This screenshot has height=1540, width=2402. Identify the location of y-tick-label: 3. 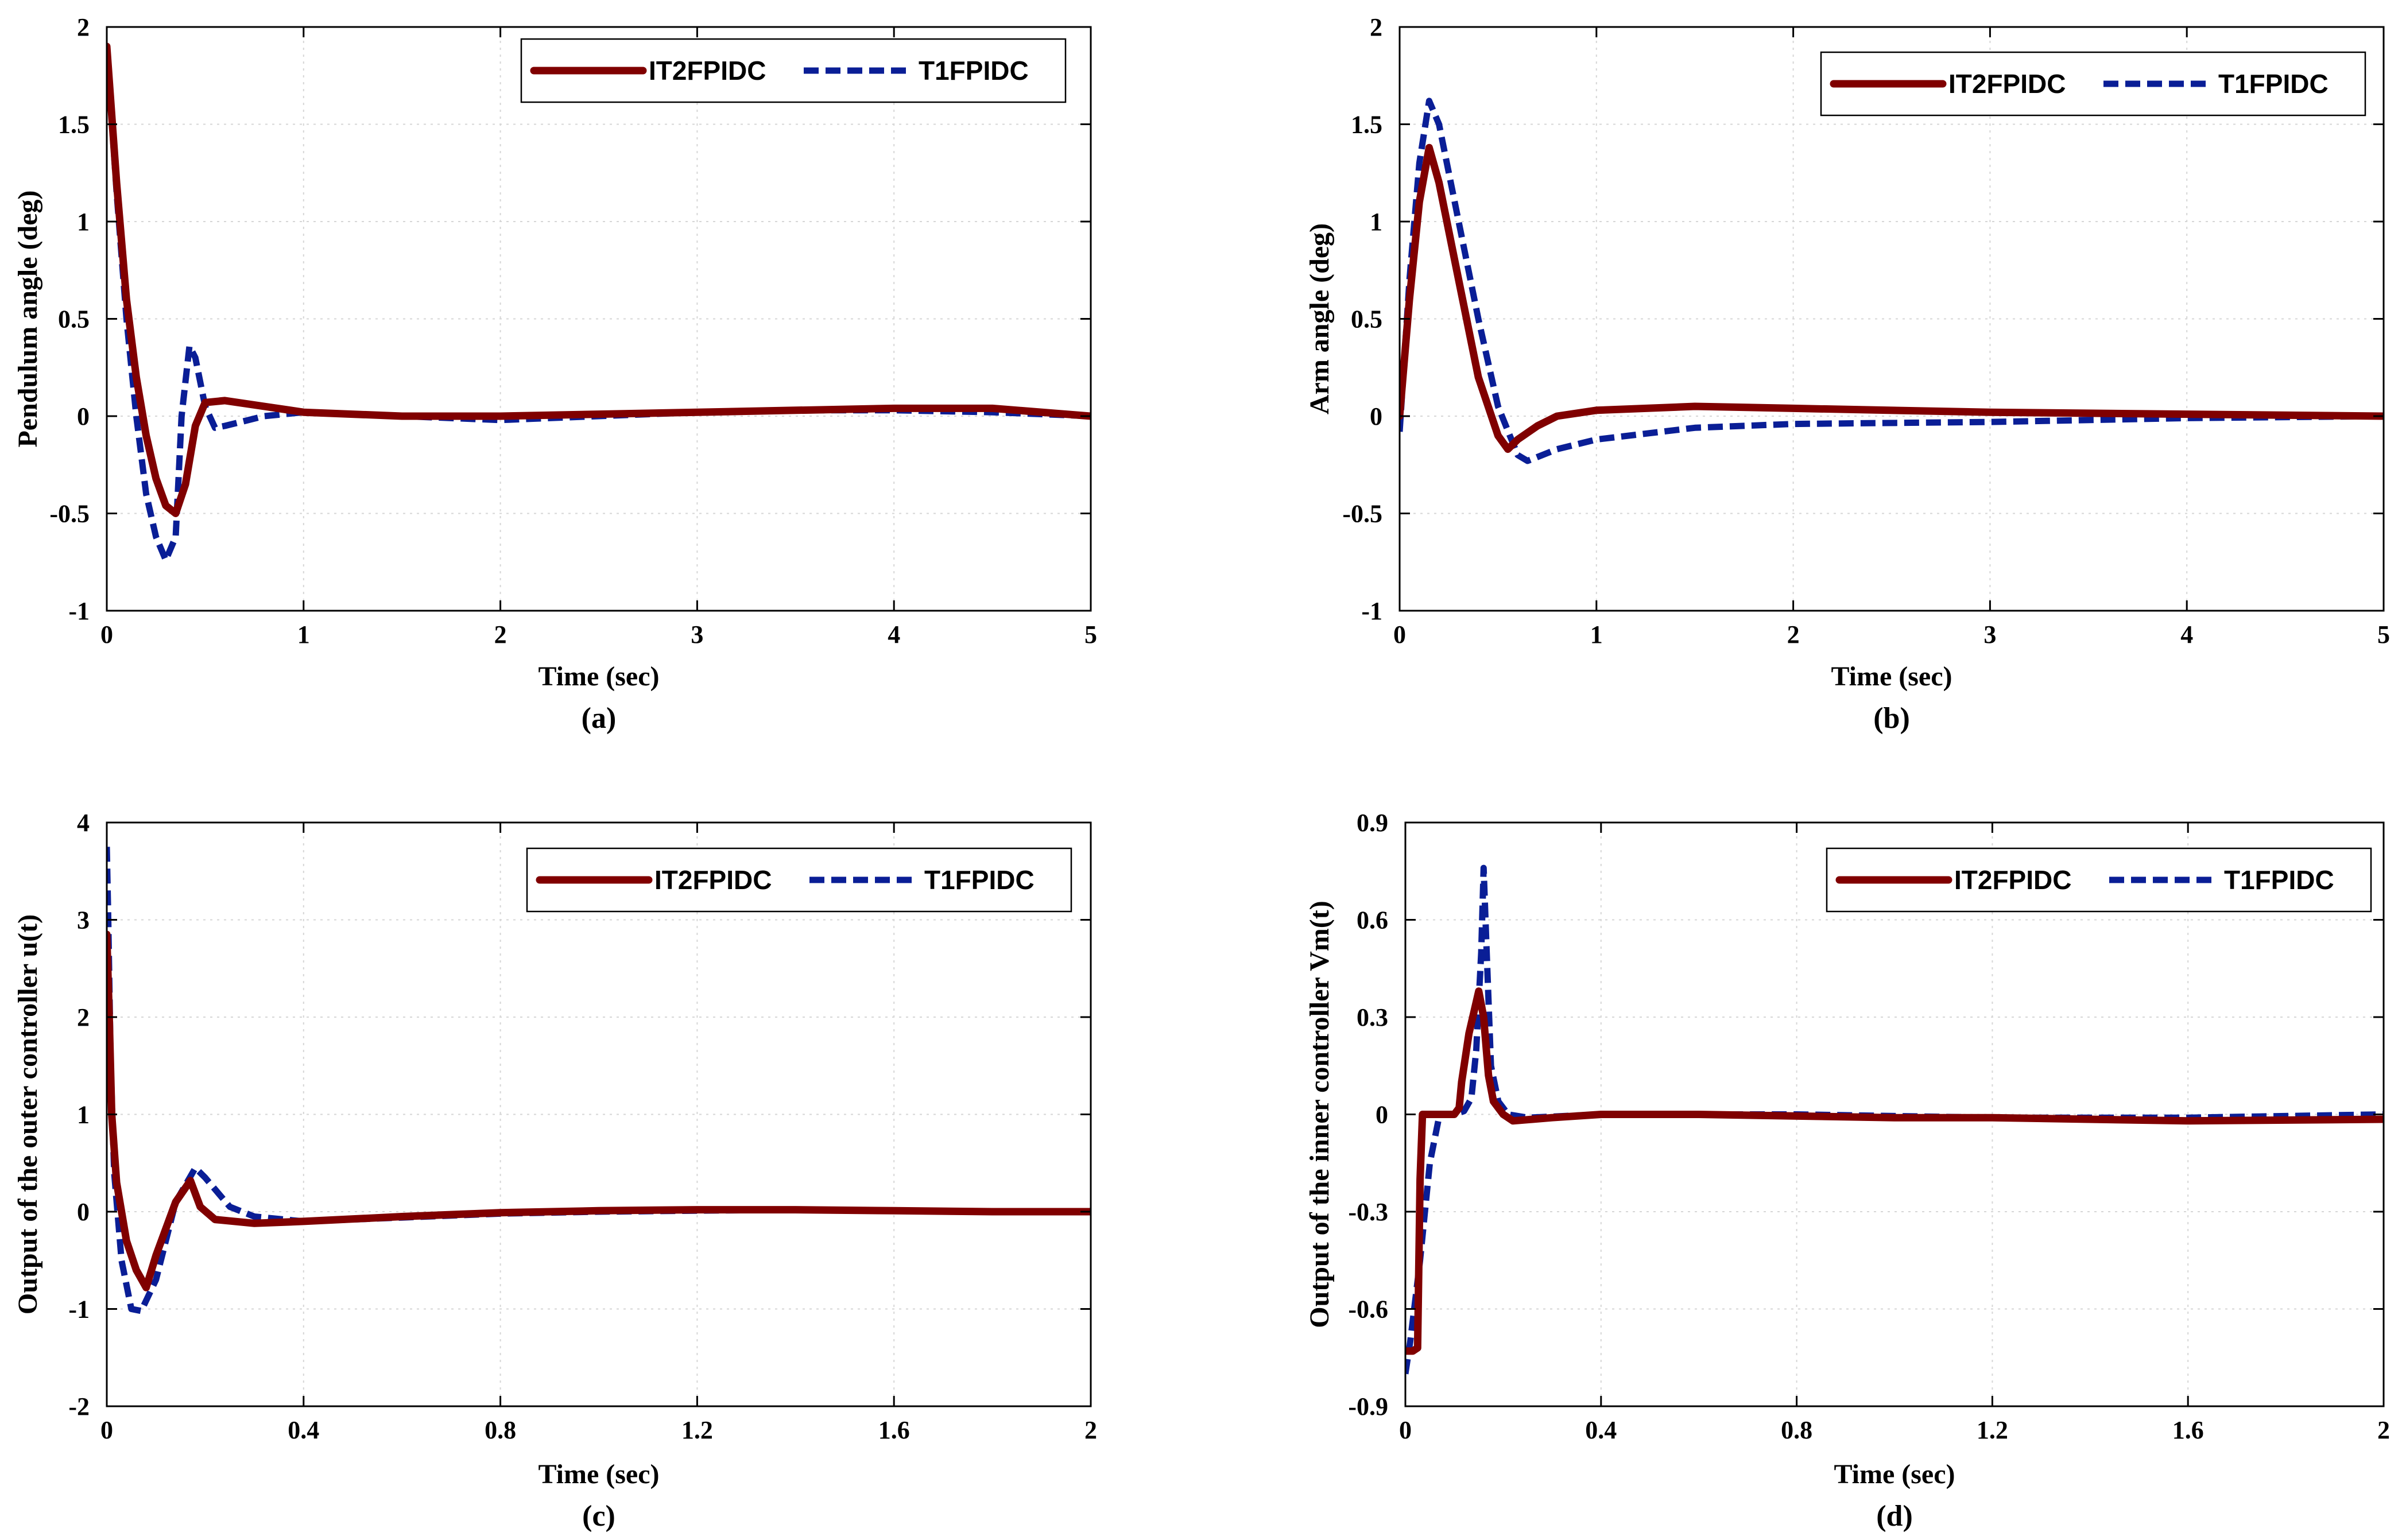
(83, 920).